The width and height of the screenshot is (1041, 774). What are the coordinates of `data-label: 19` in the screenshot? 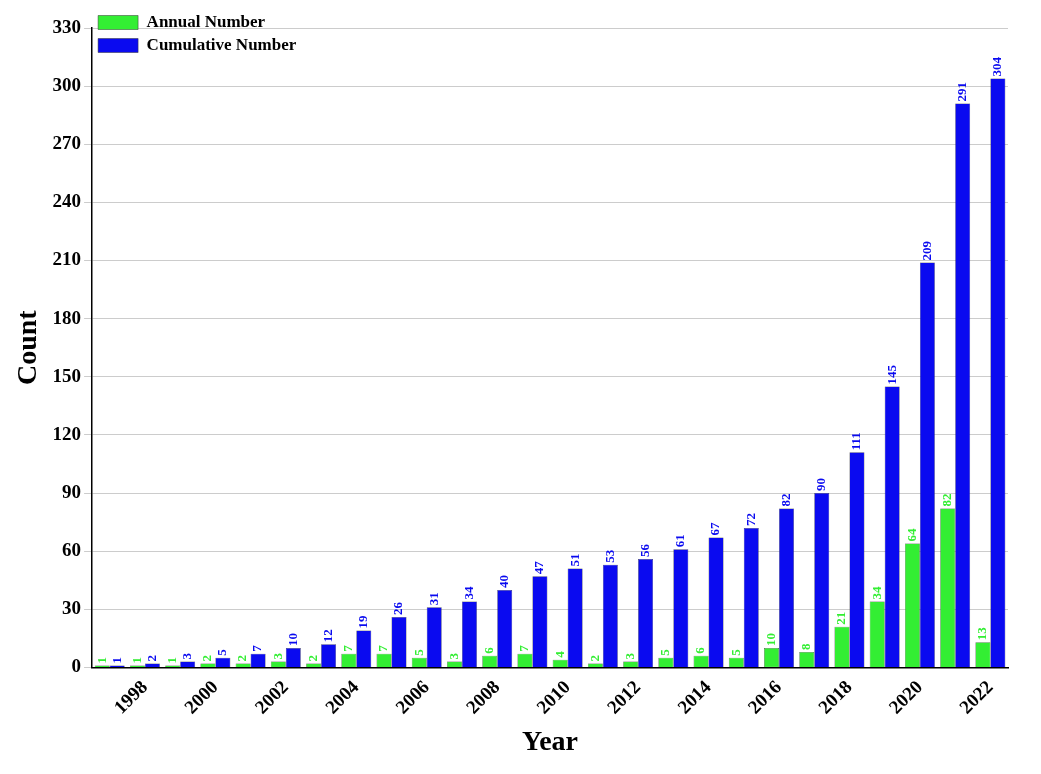 It's located at (363, 622).